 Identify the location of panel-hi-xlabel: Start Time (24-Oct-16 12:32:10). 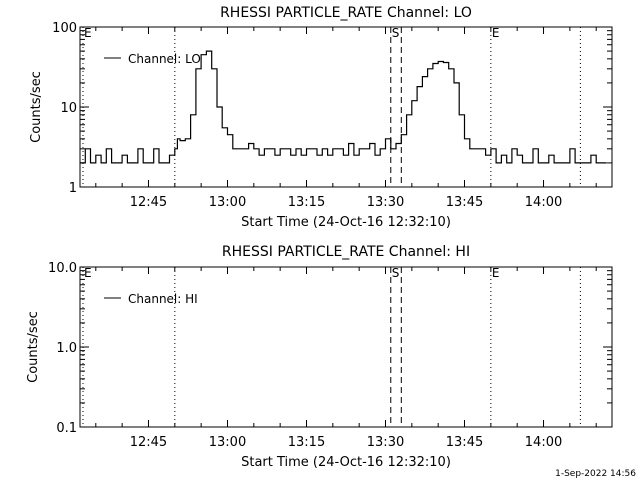
(346, 462).